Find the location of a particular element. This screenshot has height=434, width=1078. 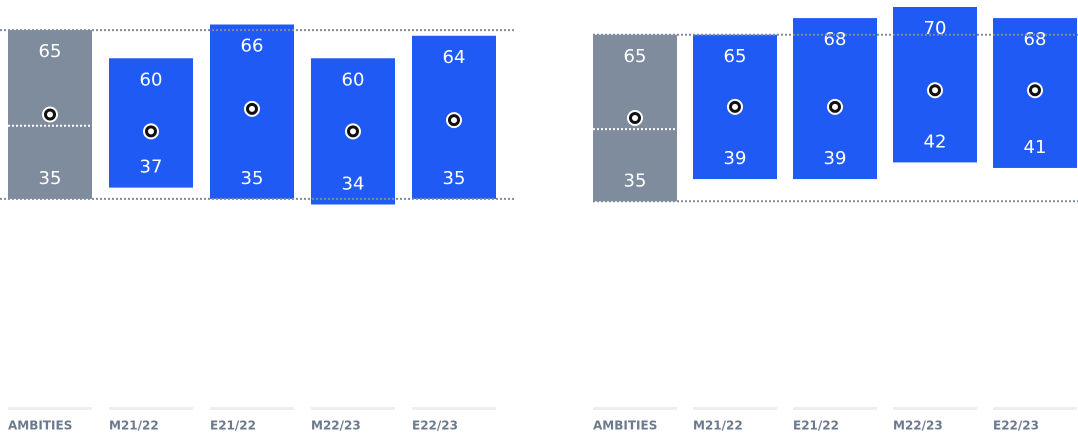

high-label: 70 is located at coordinates (935, 28).